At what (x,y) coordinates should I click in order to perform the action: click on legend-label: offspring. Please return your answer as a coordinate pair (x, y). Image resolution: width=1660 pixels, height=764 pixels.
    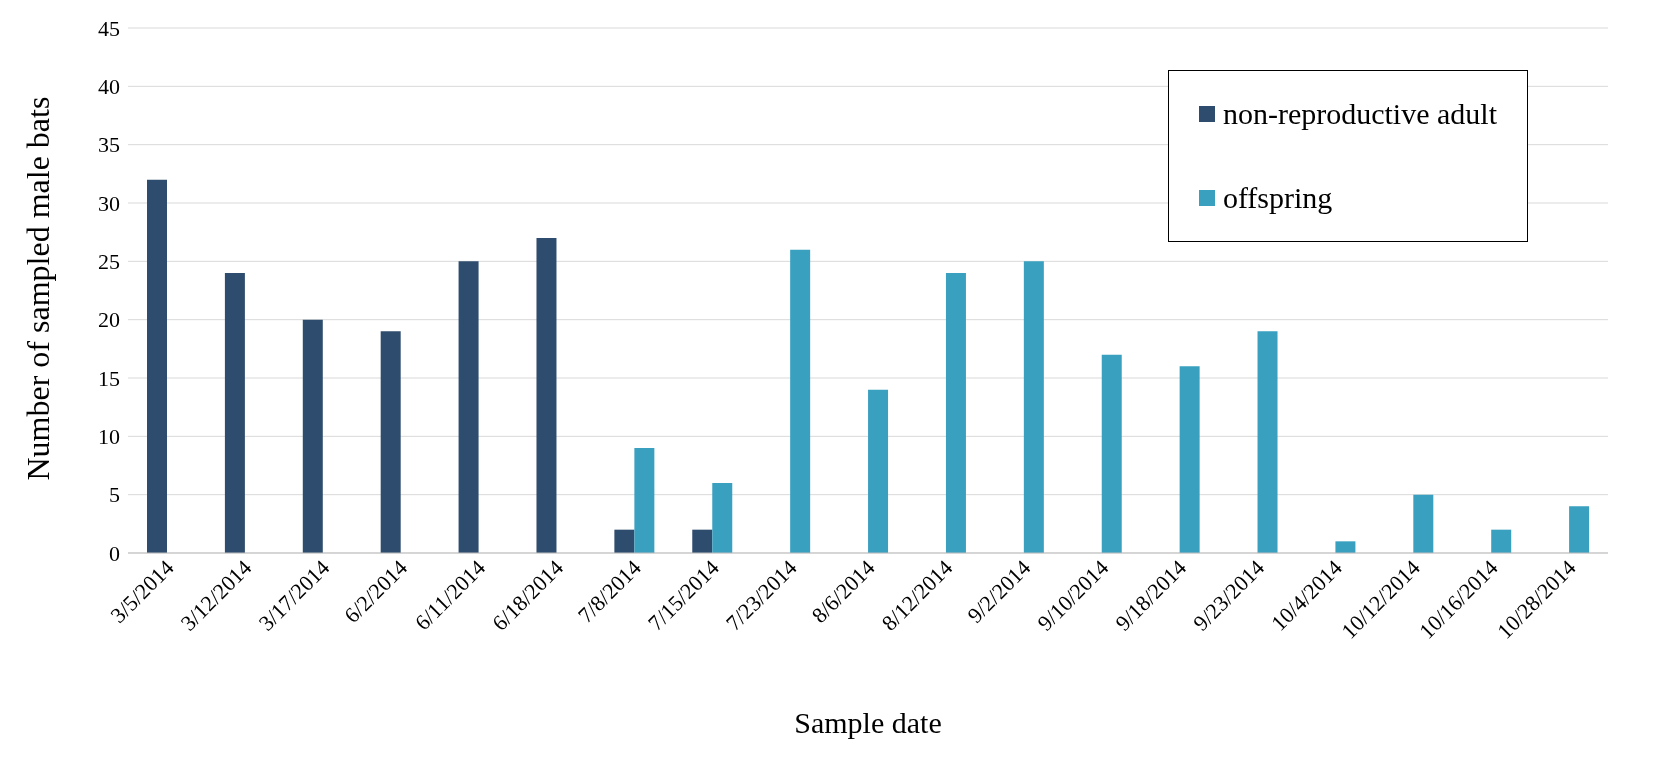
    Looking at the image, I should click on (1277, 198).